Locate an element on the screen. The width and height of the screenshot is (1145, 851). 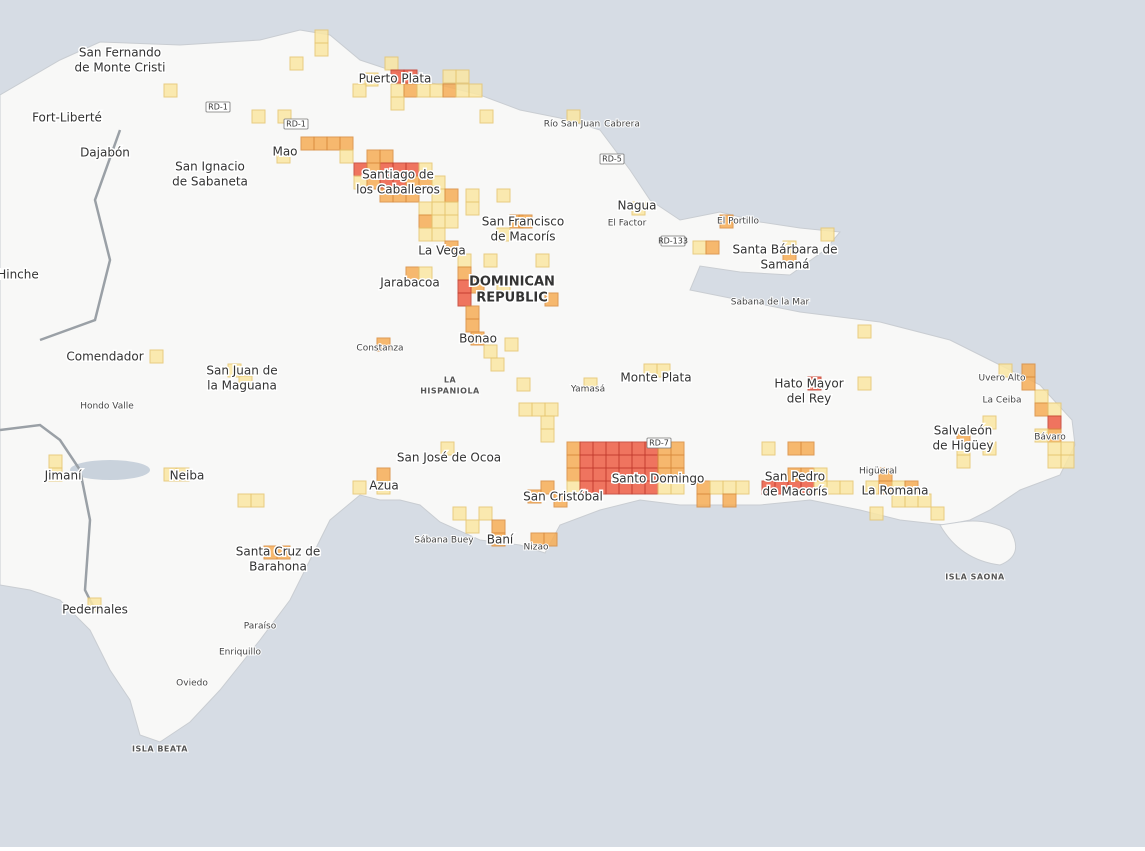
place-label: Samaná is located at coordinates (785, 265).